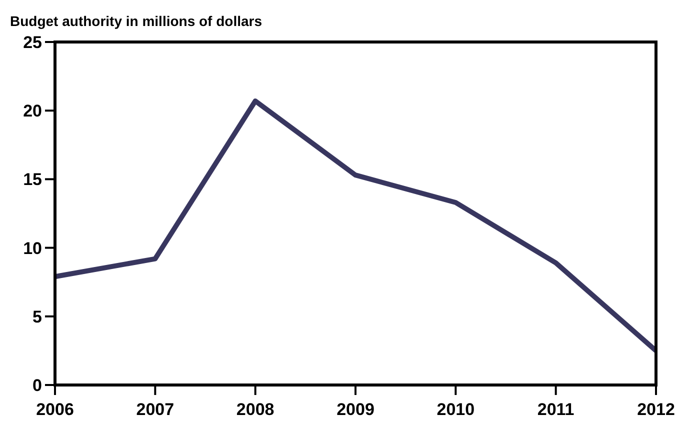 The image size is (685, 430). I want to click on y-tick-label: 15, so click(32, 180).